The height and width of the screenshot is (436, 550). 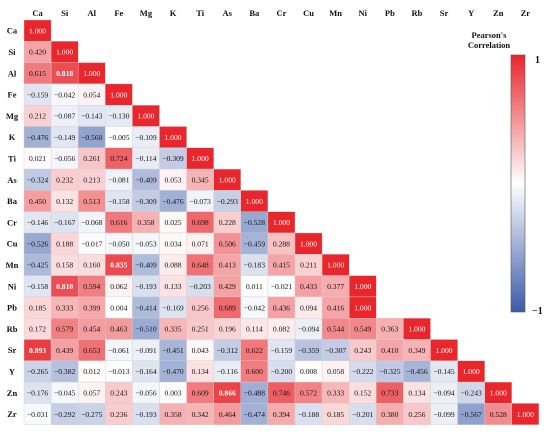 I want to click on column-label: As, so click(x=228, y=13).